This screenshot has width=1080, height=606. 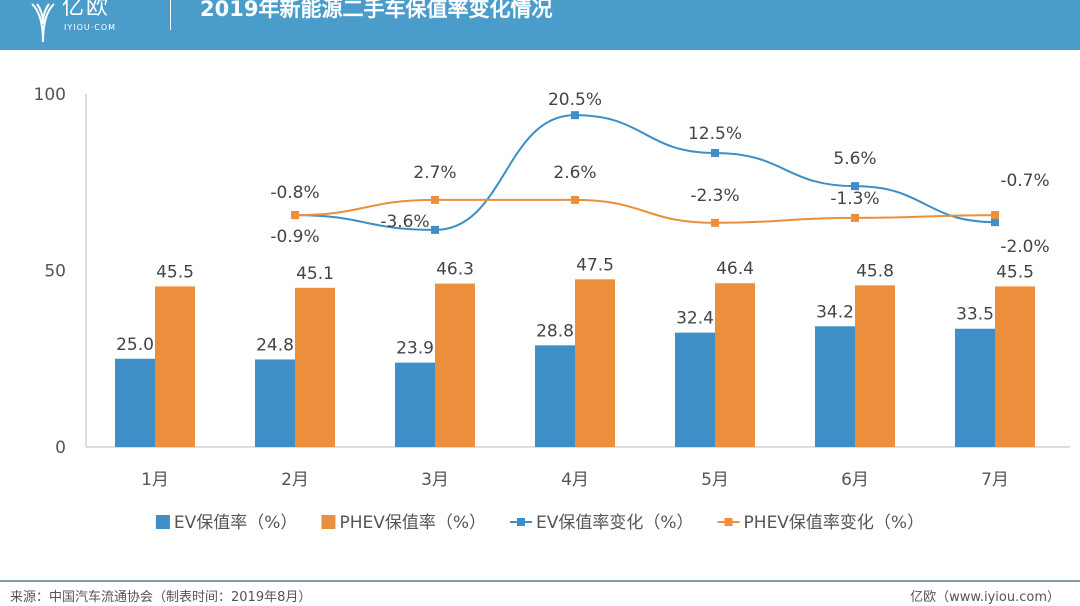 I want to click on line-data-label: -2.0%, so click(x=1024, y=247).